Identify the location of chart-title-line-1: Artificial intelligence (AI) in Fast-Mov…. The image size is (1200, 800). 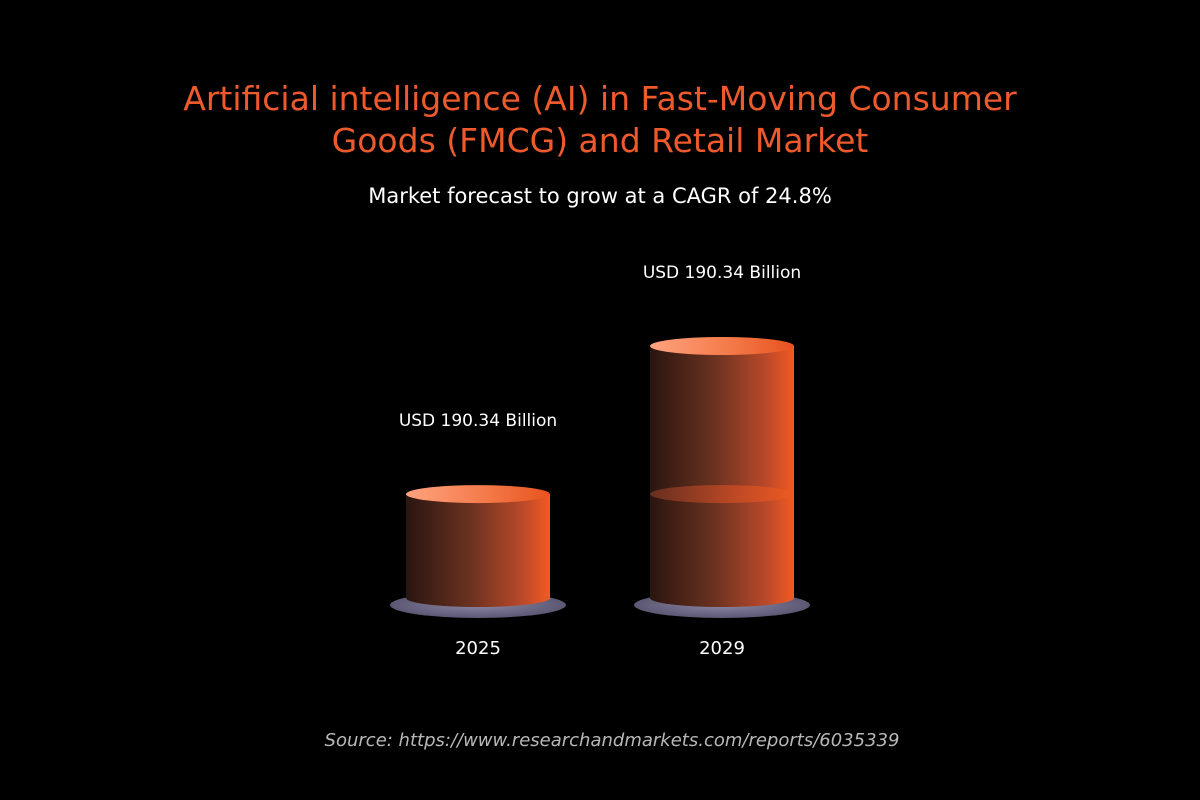
(600, 98).